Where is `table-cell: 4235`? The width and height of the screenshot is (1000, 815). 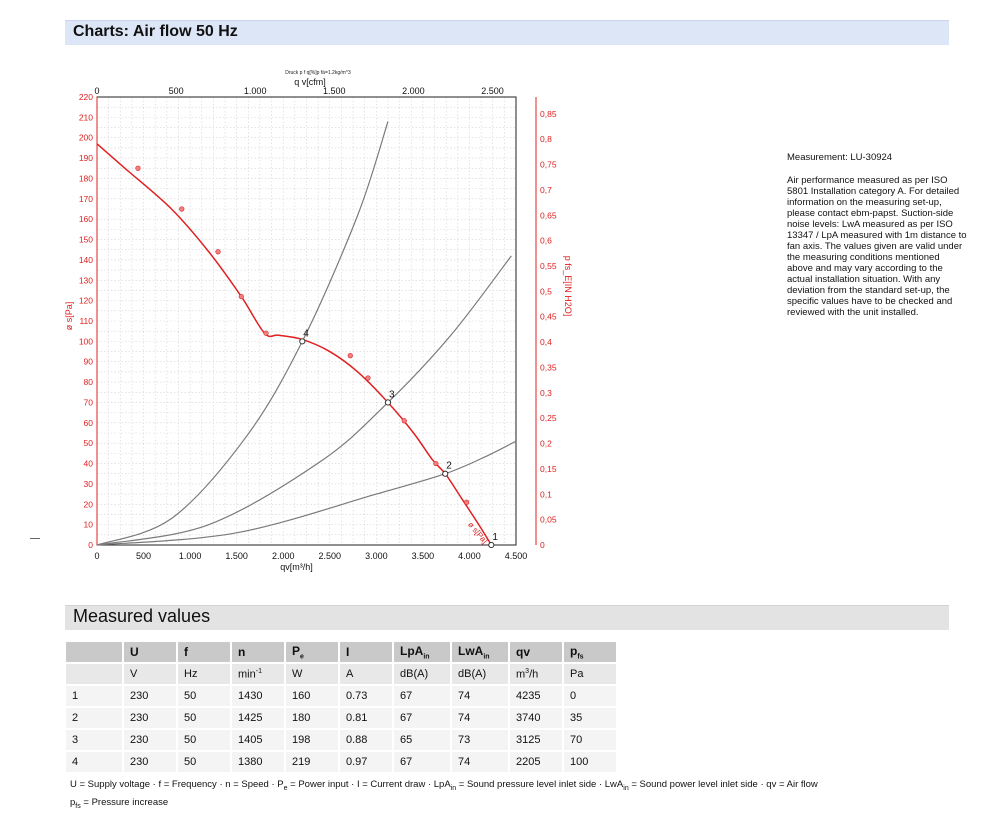 table-cell: 4235 is located at coordinates (536, 696).